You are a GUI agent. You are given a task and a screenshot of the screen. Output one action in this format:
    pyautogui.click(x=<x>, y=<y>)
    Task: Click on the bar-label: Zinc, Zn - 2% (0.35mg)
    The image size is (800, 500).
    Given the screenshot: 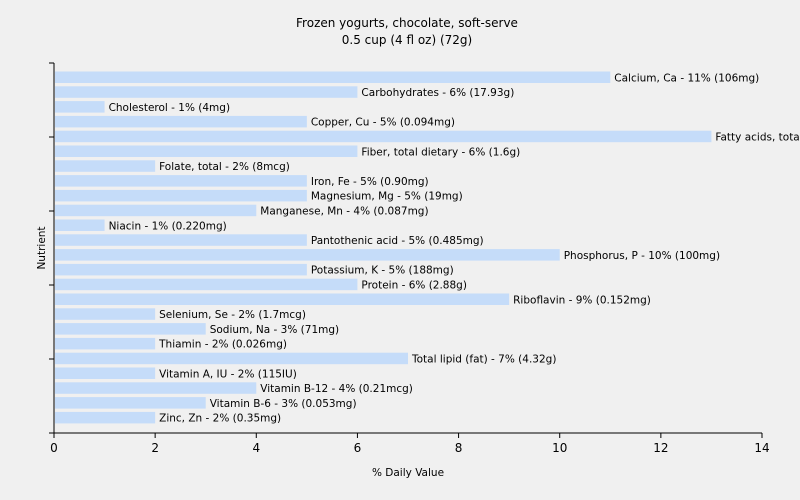 What is the action you would take?
    pyautogui.click(x=220, y=419)
    